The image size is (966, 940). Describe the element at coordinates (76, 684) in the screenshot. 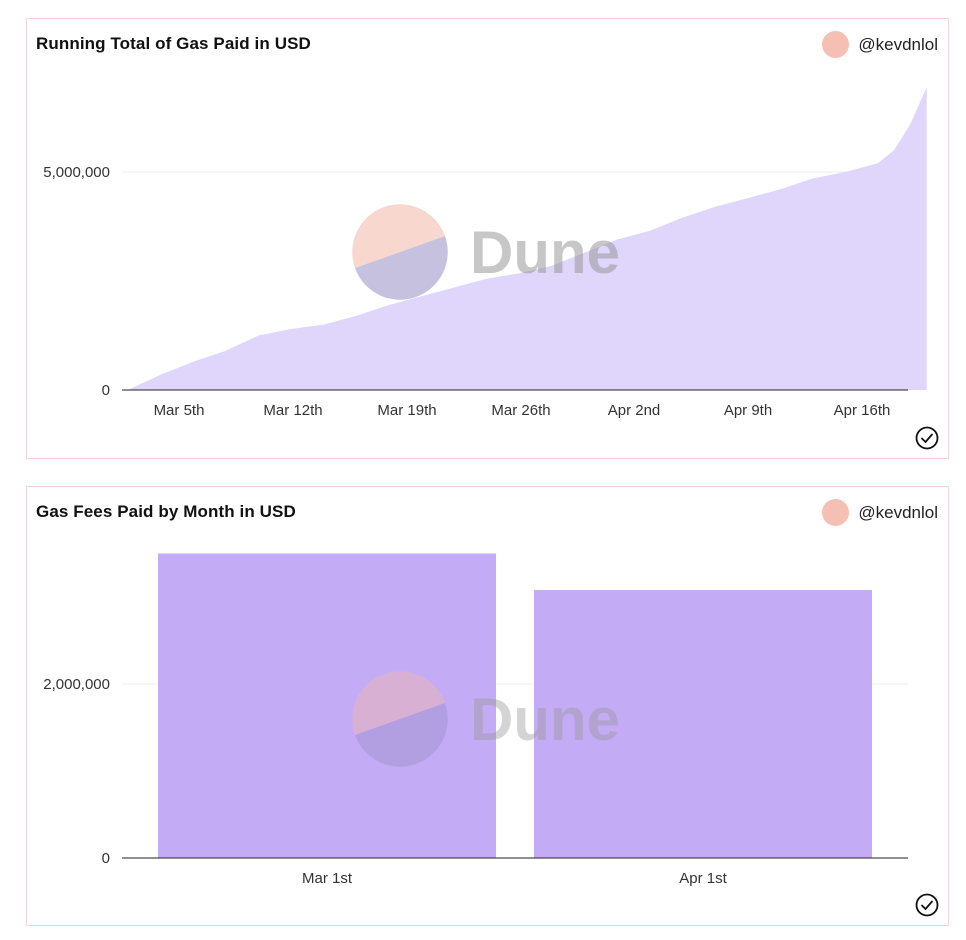

I see `y-tick-label: 2,000,000` at that location.